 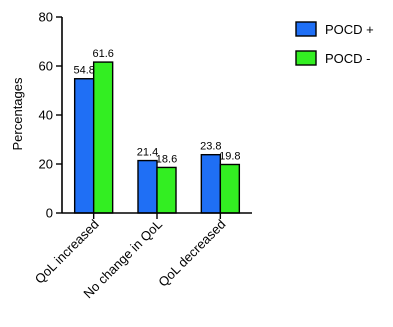 What do you see at coordinates (46, 66) in the screenshot?
I see `y-tick-label: 60` at bounding box center [46, 66].